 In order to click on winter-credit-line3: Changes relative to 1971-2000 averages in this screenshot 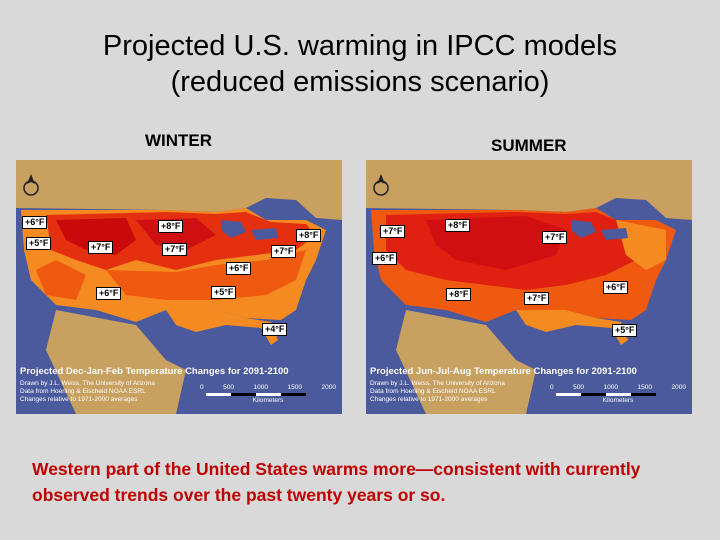, I will do `click(79, 399)`.